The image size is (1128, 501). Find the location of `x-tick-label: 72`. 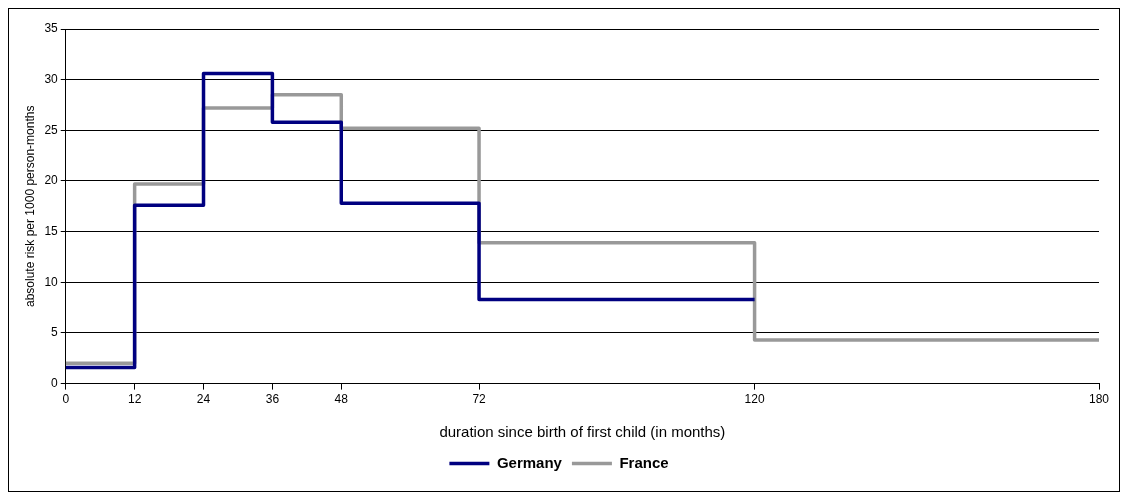

x-tick-label: 72 is located at coordinates (479, 399).